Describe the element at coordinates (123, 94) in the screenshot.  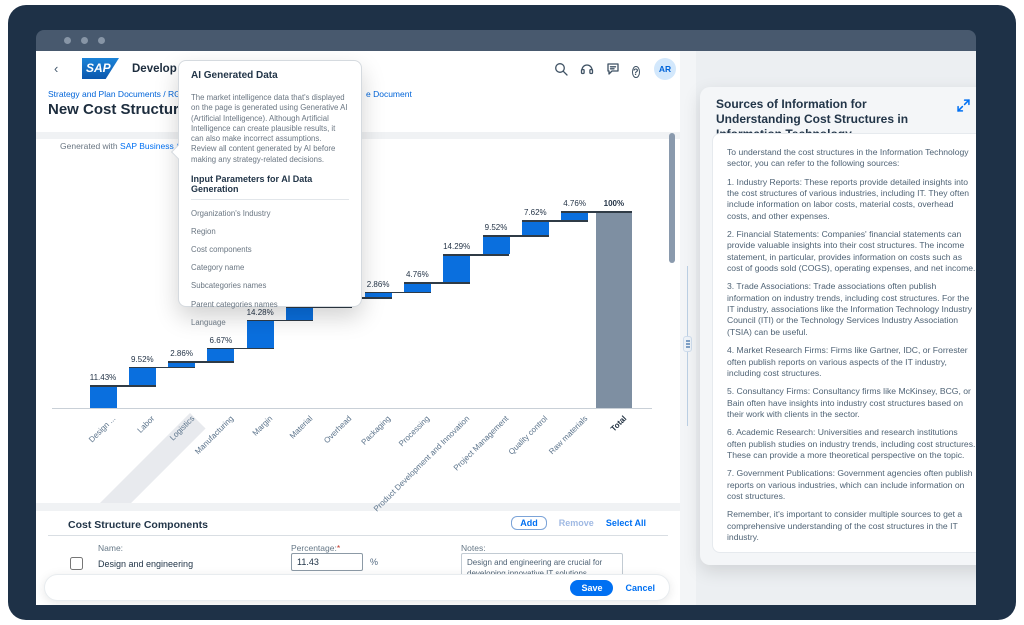
I see `breadcrumb: Strategy and Plan Documents / RG - Inf` at that location.